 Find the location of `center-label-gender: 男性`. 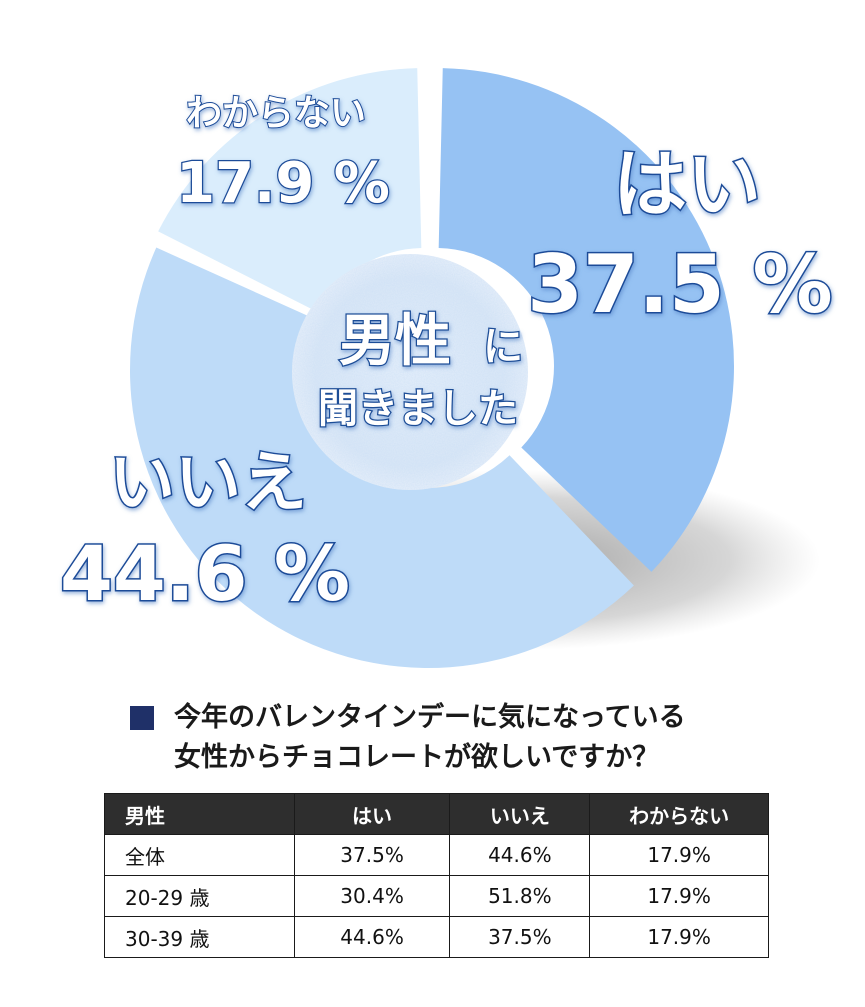

center-label-gender: 男性 is located at coordinates (395, 341).